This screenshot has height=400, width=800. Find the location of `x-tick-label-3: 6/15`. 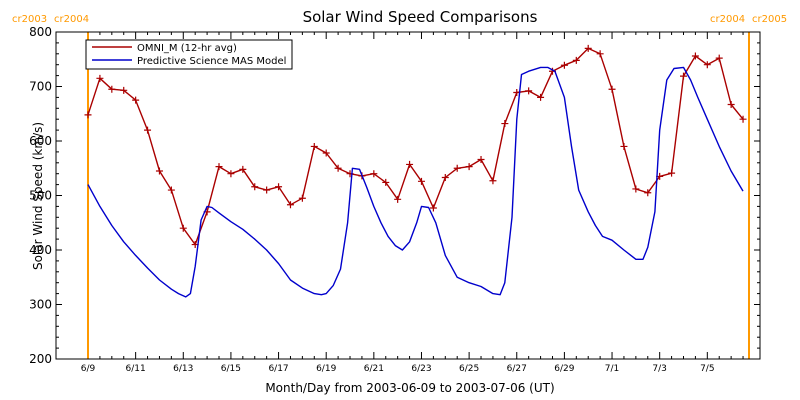

x-tick-label-3: 6/15 is located at coordinates (231, 369).